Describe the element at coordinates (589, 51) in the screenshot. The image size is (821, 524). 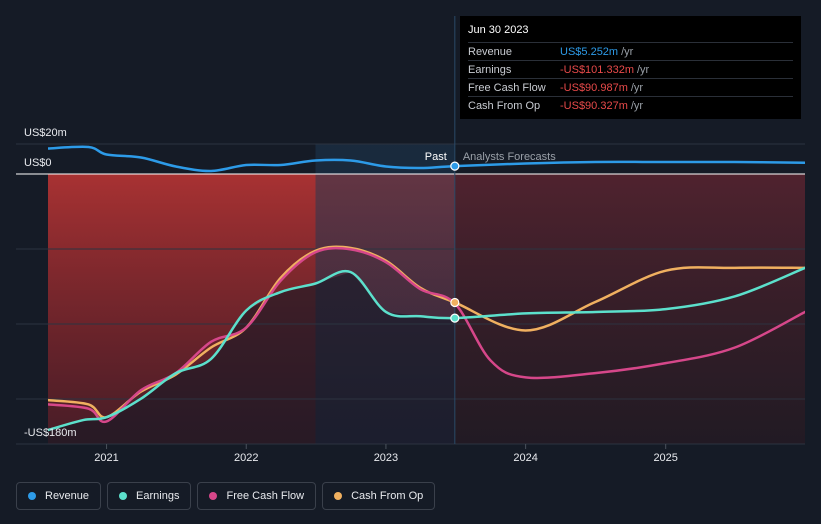
I see `tooltip-row-value: US$5.252m` at that location.